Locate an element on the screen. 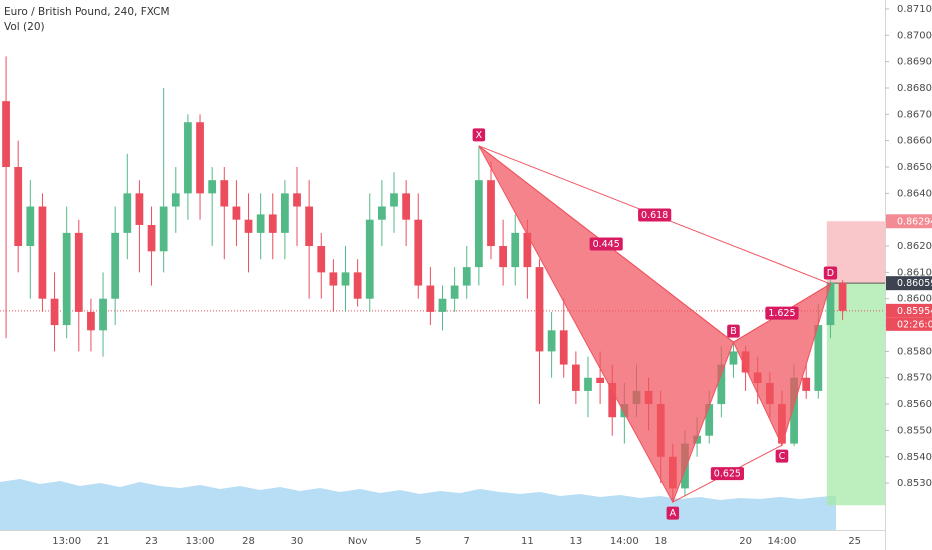 This screenshot has height=550, width=932. entry-price-label-bg is located at coordinates (909, 283).